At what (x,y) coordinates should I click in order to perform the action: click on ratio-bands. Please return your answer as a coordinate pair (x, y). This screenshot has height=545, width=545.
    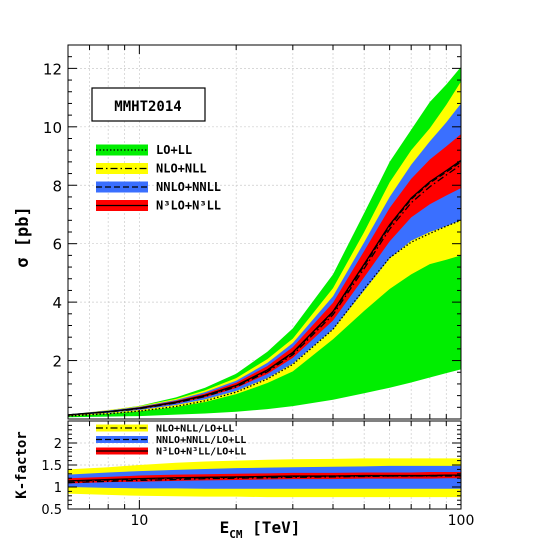
    Looking at the image, I should click on (264, 478).